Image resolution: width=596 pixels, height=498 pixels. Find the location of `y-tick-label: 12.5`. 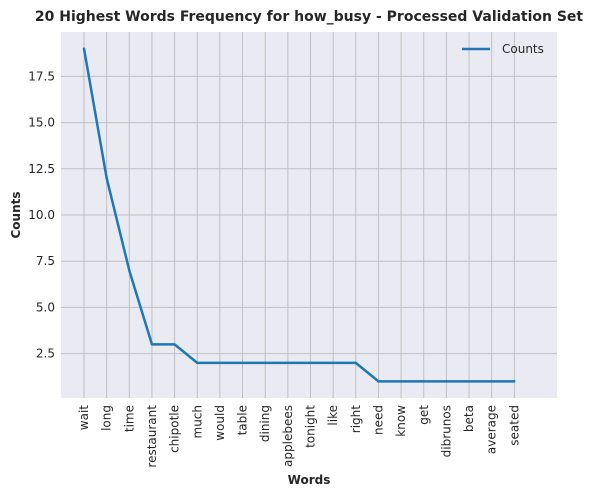

y-tick-label: 12.5 is located at coordinates (41, 169).